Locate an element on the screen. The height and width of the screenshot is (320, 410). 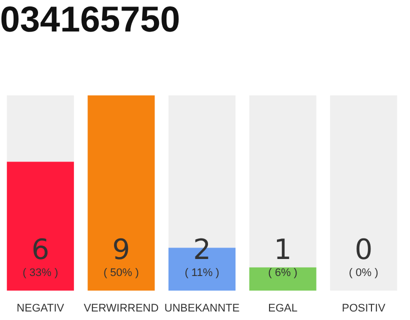
annotation: ( 33% ) is located at coordinates (40, 272).